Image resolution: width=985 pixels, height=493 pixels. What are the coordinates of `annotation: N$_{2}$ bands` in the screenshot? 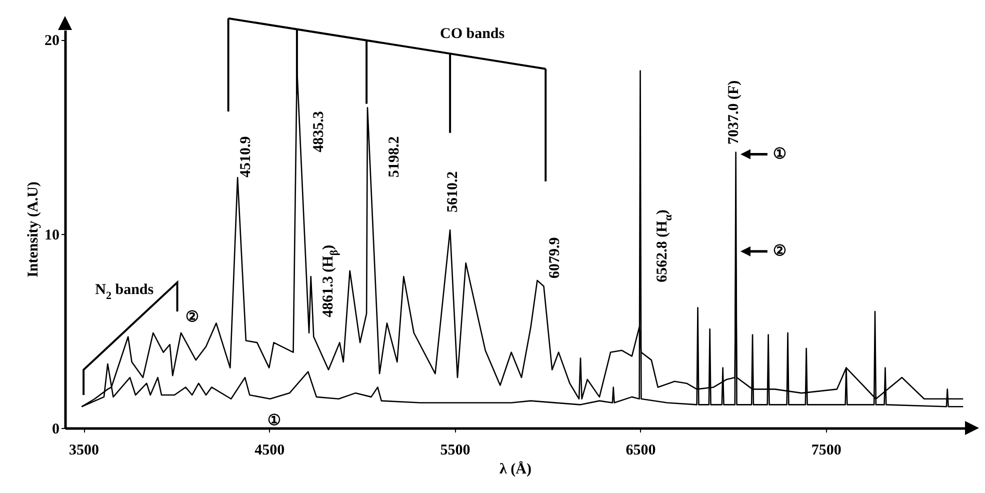 It's located at (124, 292).